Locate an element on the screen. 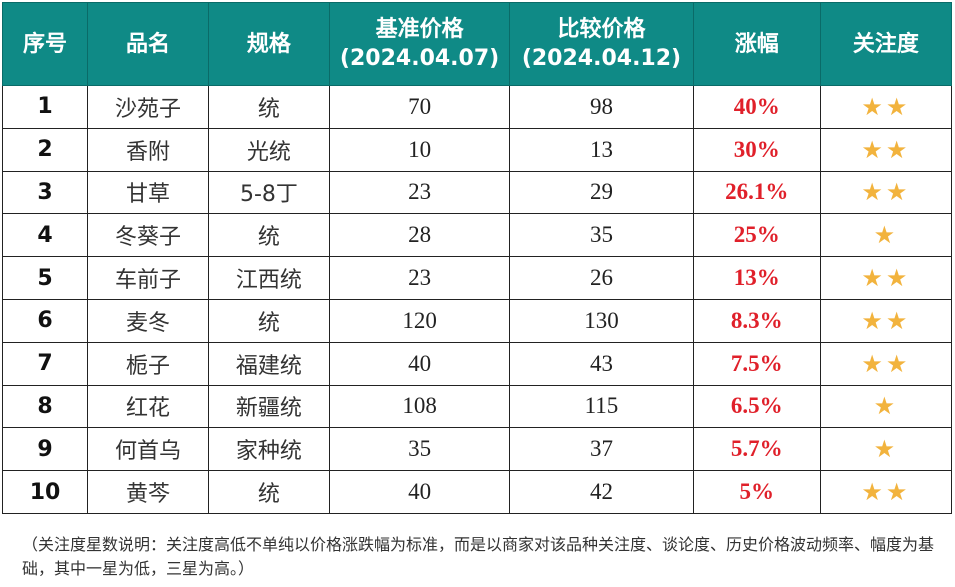  header-compare-price: 比较价格 (2024.04.12) is located at coordinates (601, 44).